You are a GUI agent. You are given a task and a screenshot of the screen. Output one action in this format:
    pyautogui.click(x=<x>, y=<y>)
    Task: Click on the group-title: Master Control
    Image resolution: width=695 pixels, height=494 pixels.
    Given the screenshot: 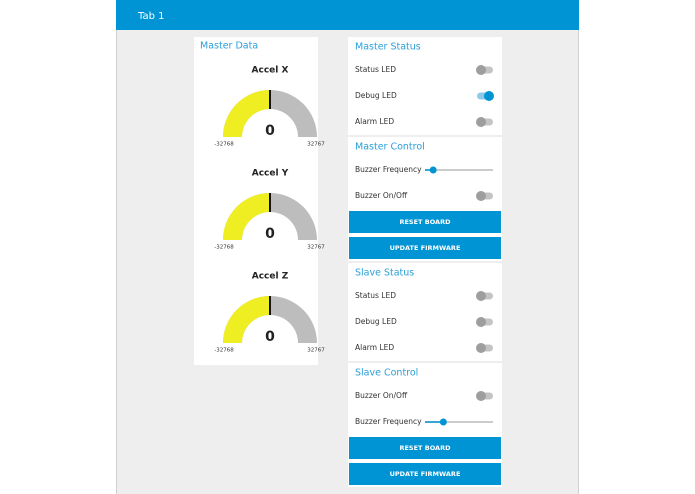 What is the action you would take?
    pyautogui.click(x=390, y=147)
    